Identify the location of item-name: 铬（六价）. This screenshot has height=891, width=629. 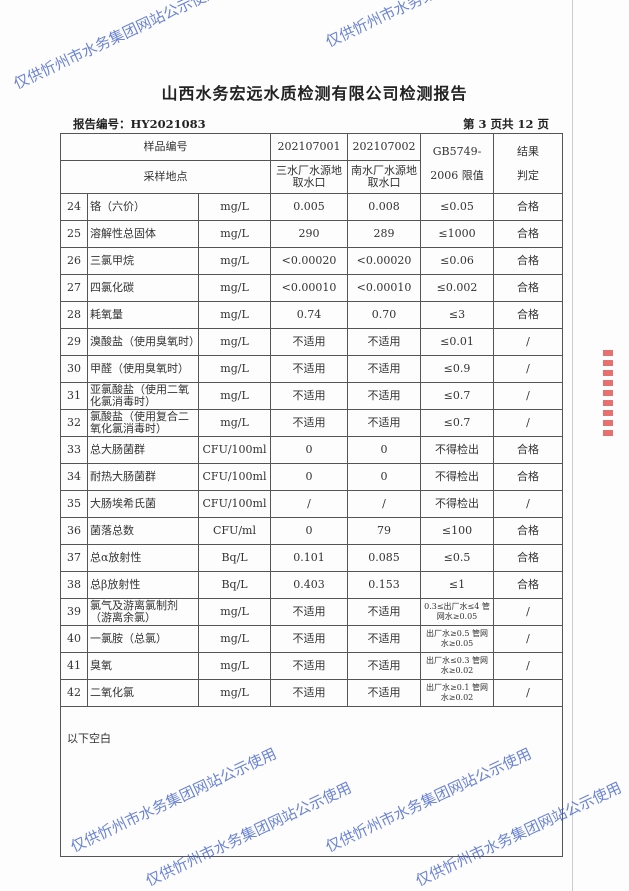
(143, 207).